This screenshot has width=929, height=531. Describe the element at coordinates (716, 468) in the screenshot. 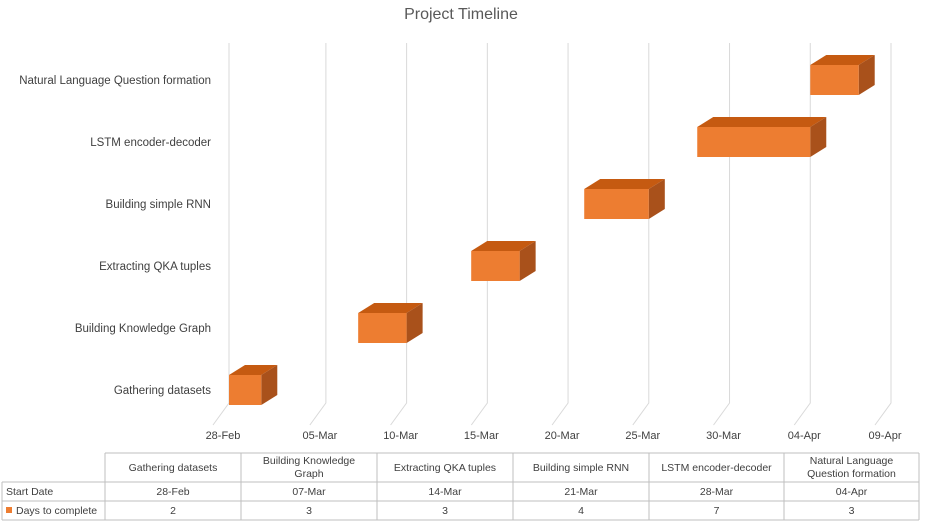

I see `table-header-cell: LSTM encoder-decoder` at that location.